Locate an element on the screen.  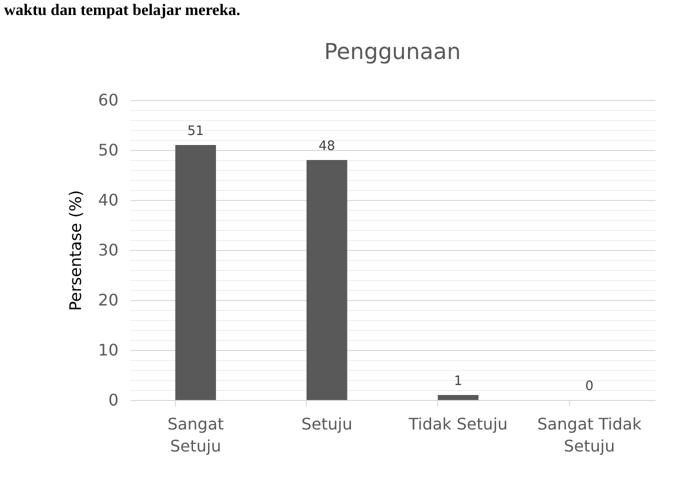
x-tick-label: Sangat Tidak Setuju is located at coordinates (589, 435).